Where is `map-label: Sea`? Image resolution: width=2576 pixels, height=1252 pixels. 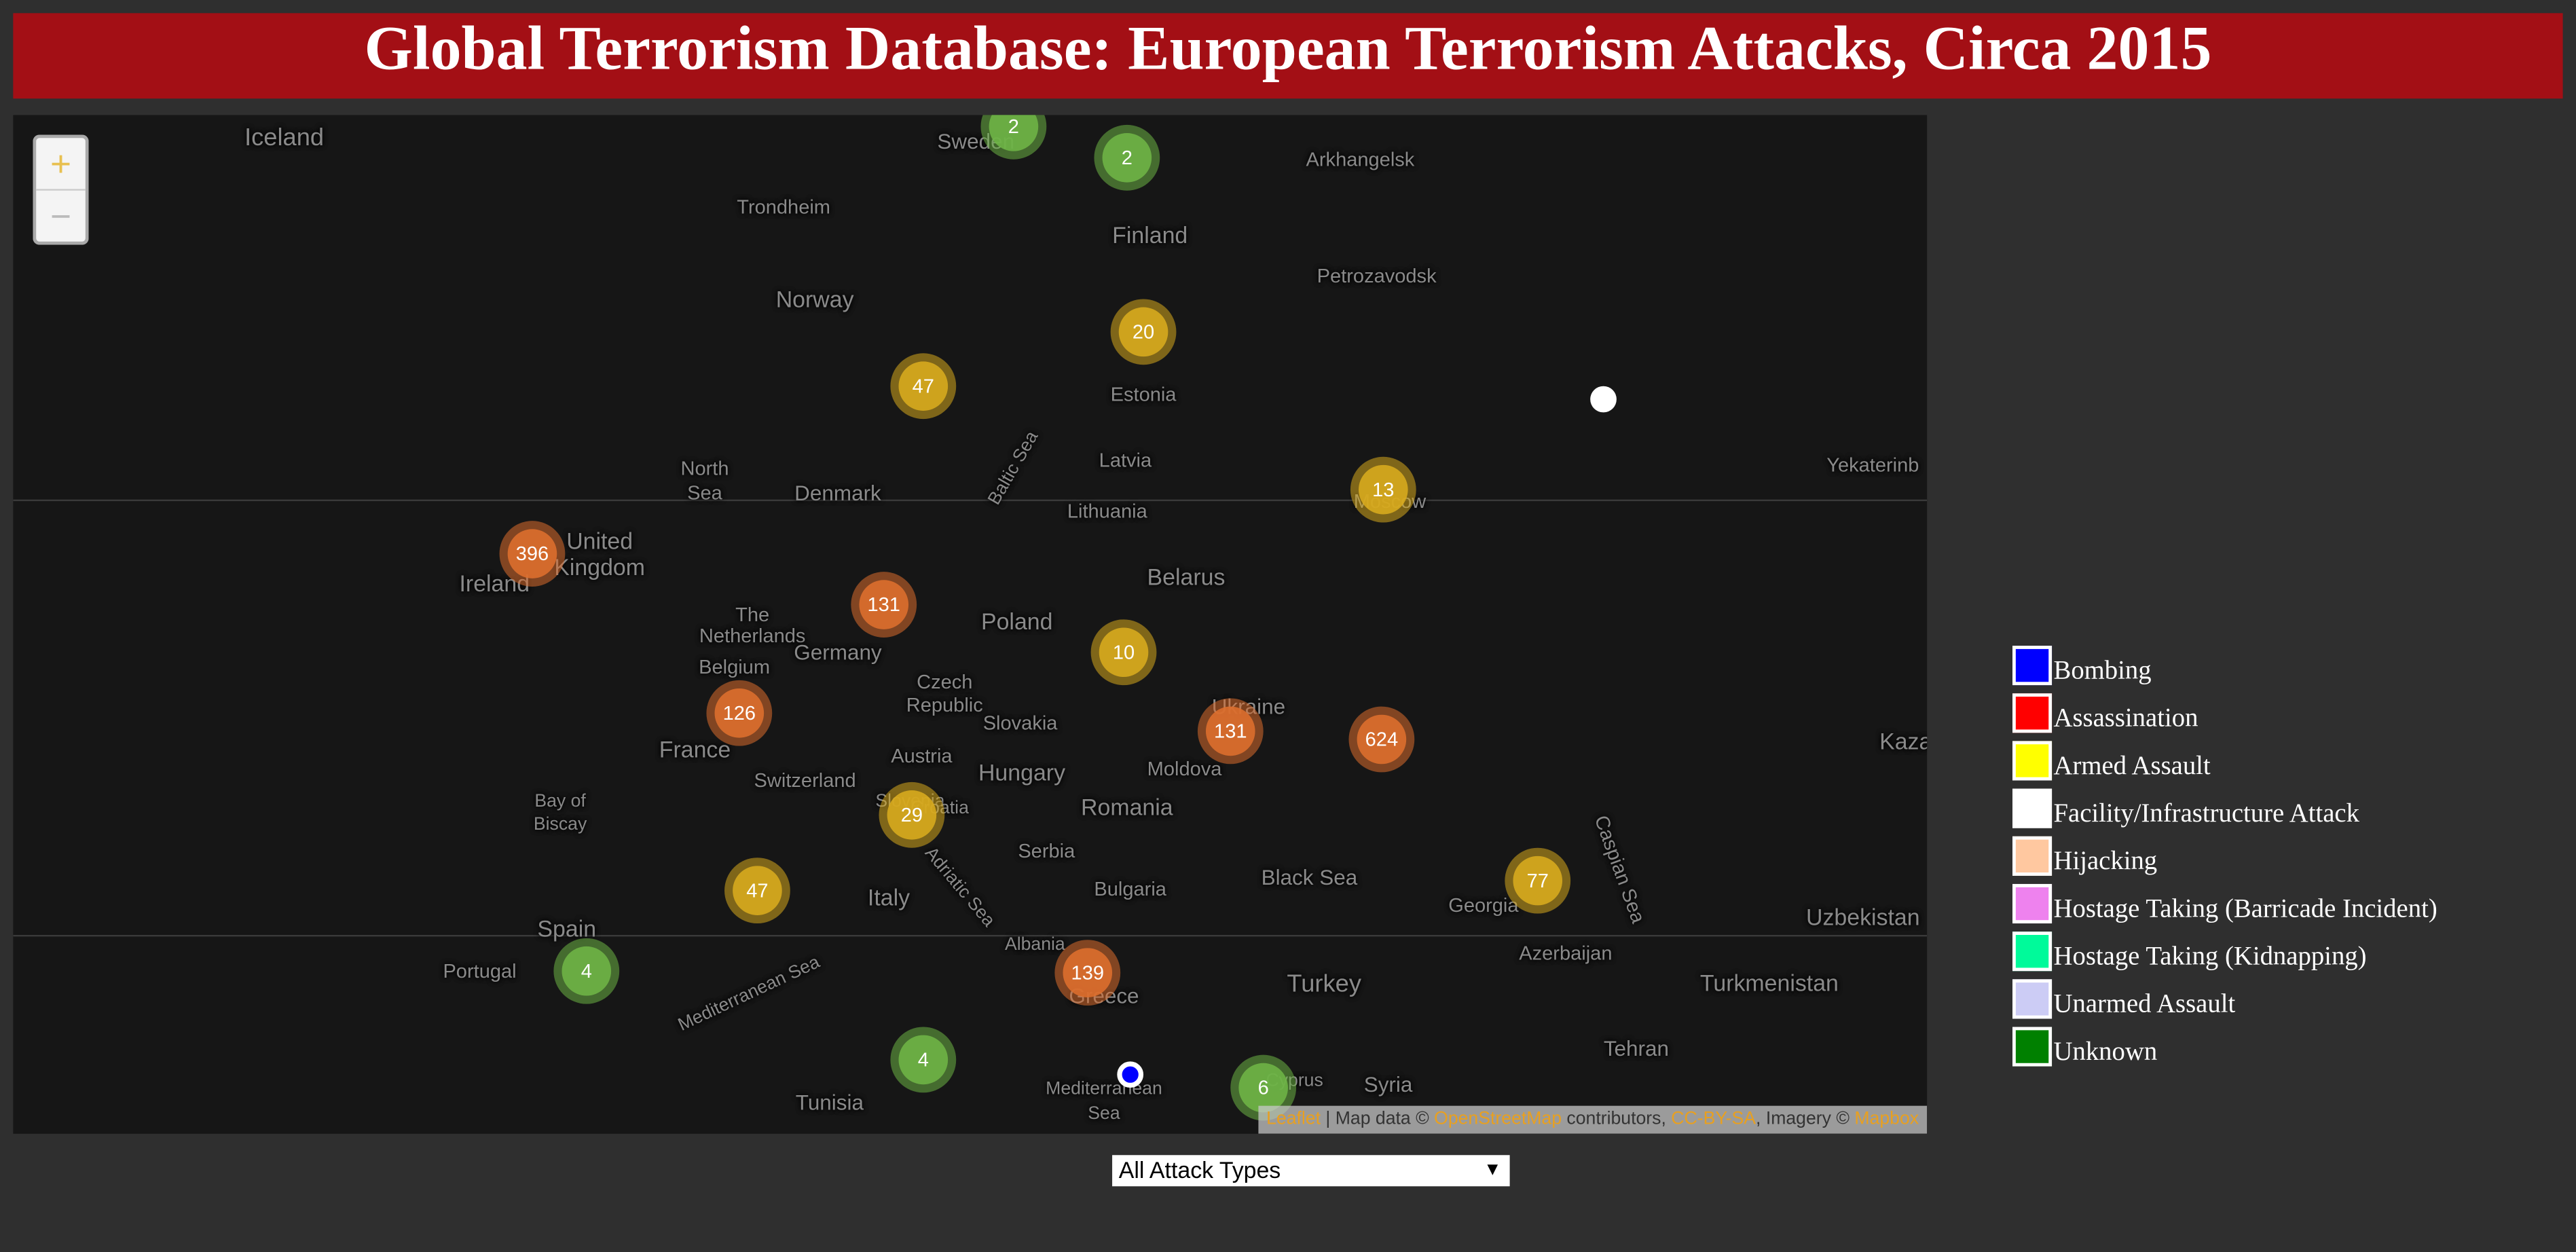
map-label: Sea is located at coordinates (1104, 1114).